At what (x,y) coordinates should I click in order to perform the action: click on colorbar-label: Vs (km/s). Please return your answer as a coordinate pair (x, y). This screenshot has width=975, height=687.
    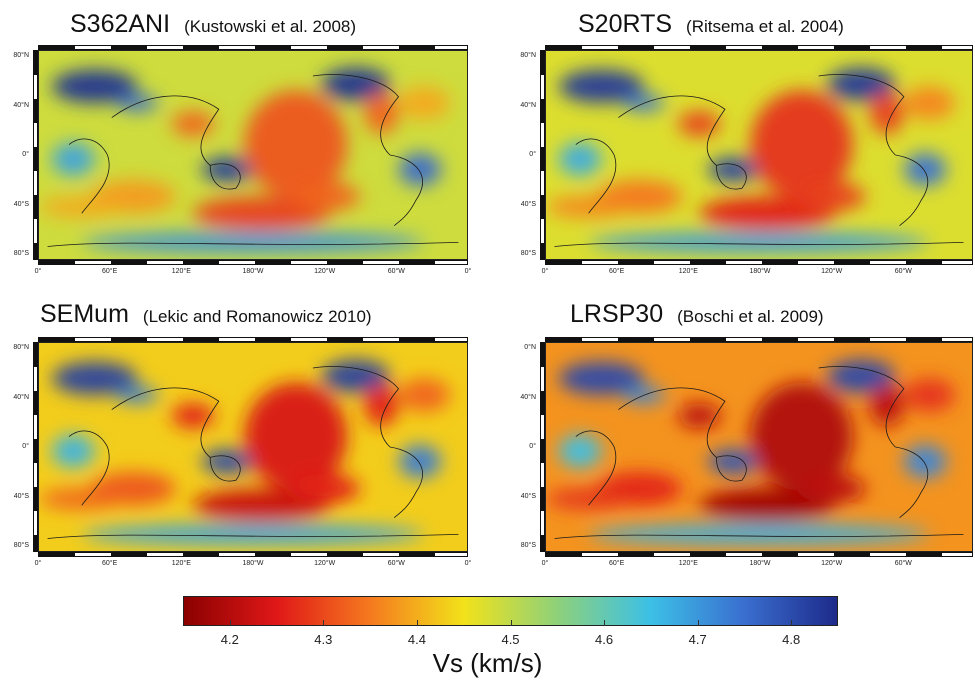
    Looking at the image, I should click on (487, 663).